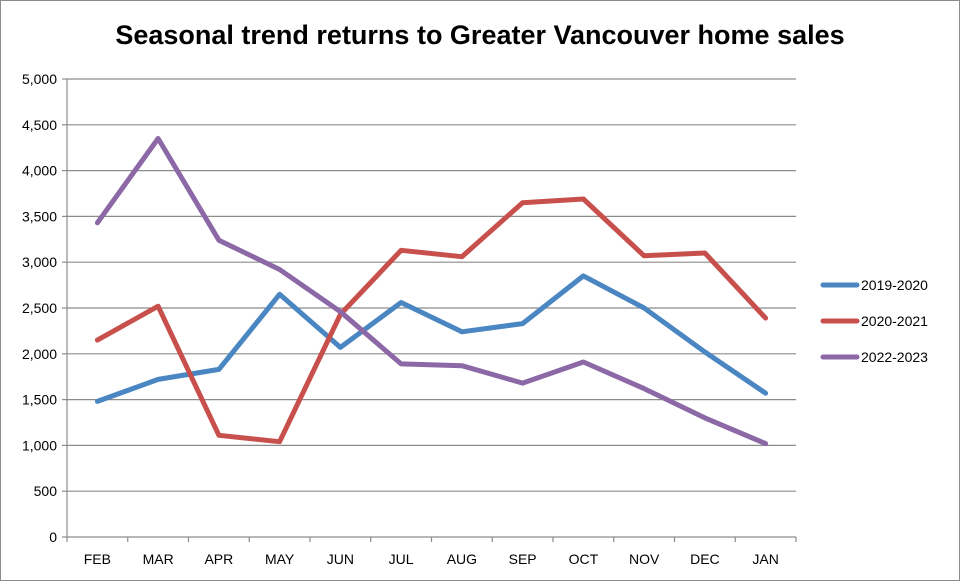 Image resolution: width=960 pixels, height=581 pixels. Describe the element at coordinates (39, 445) in the screenshot. I see `y-tick-label: 1,000` at that location.